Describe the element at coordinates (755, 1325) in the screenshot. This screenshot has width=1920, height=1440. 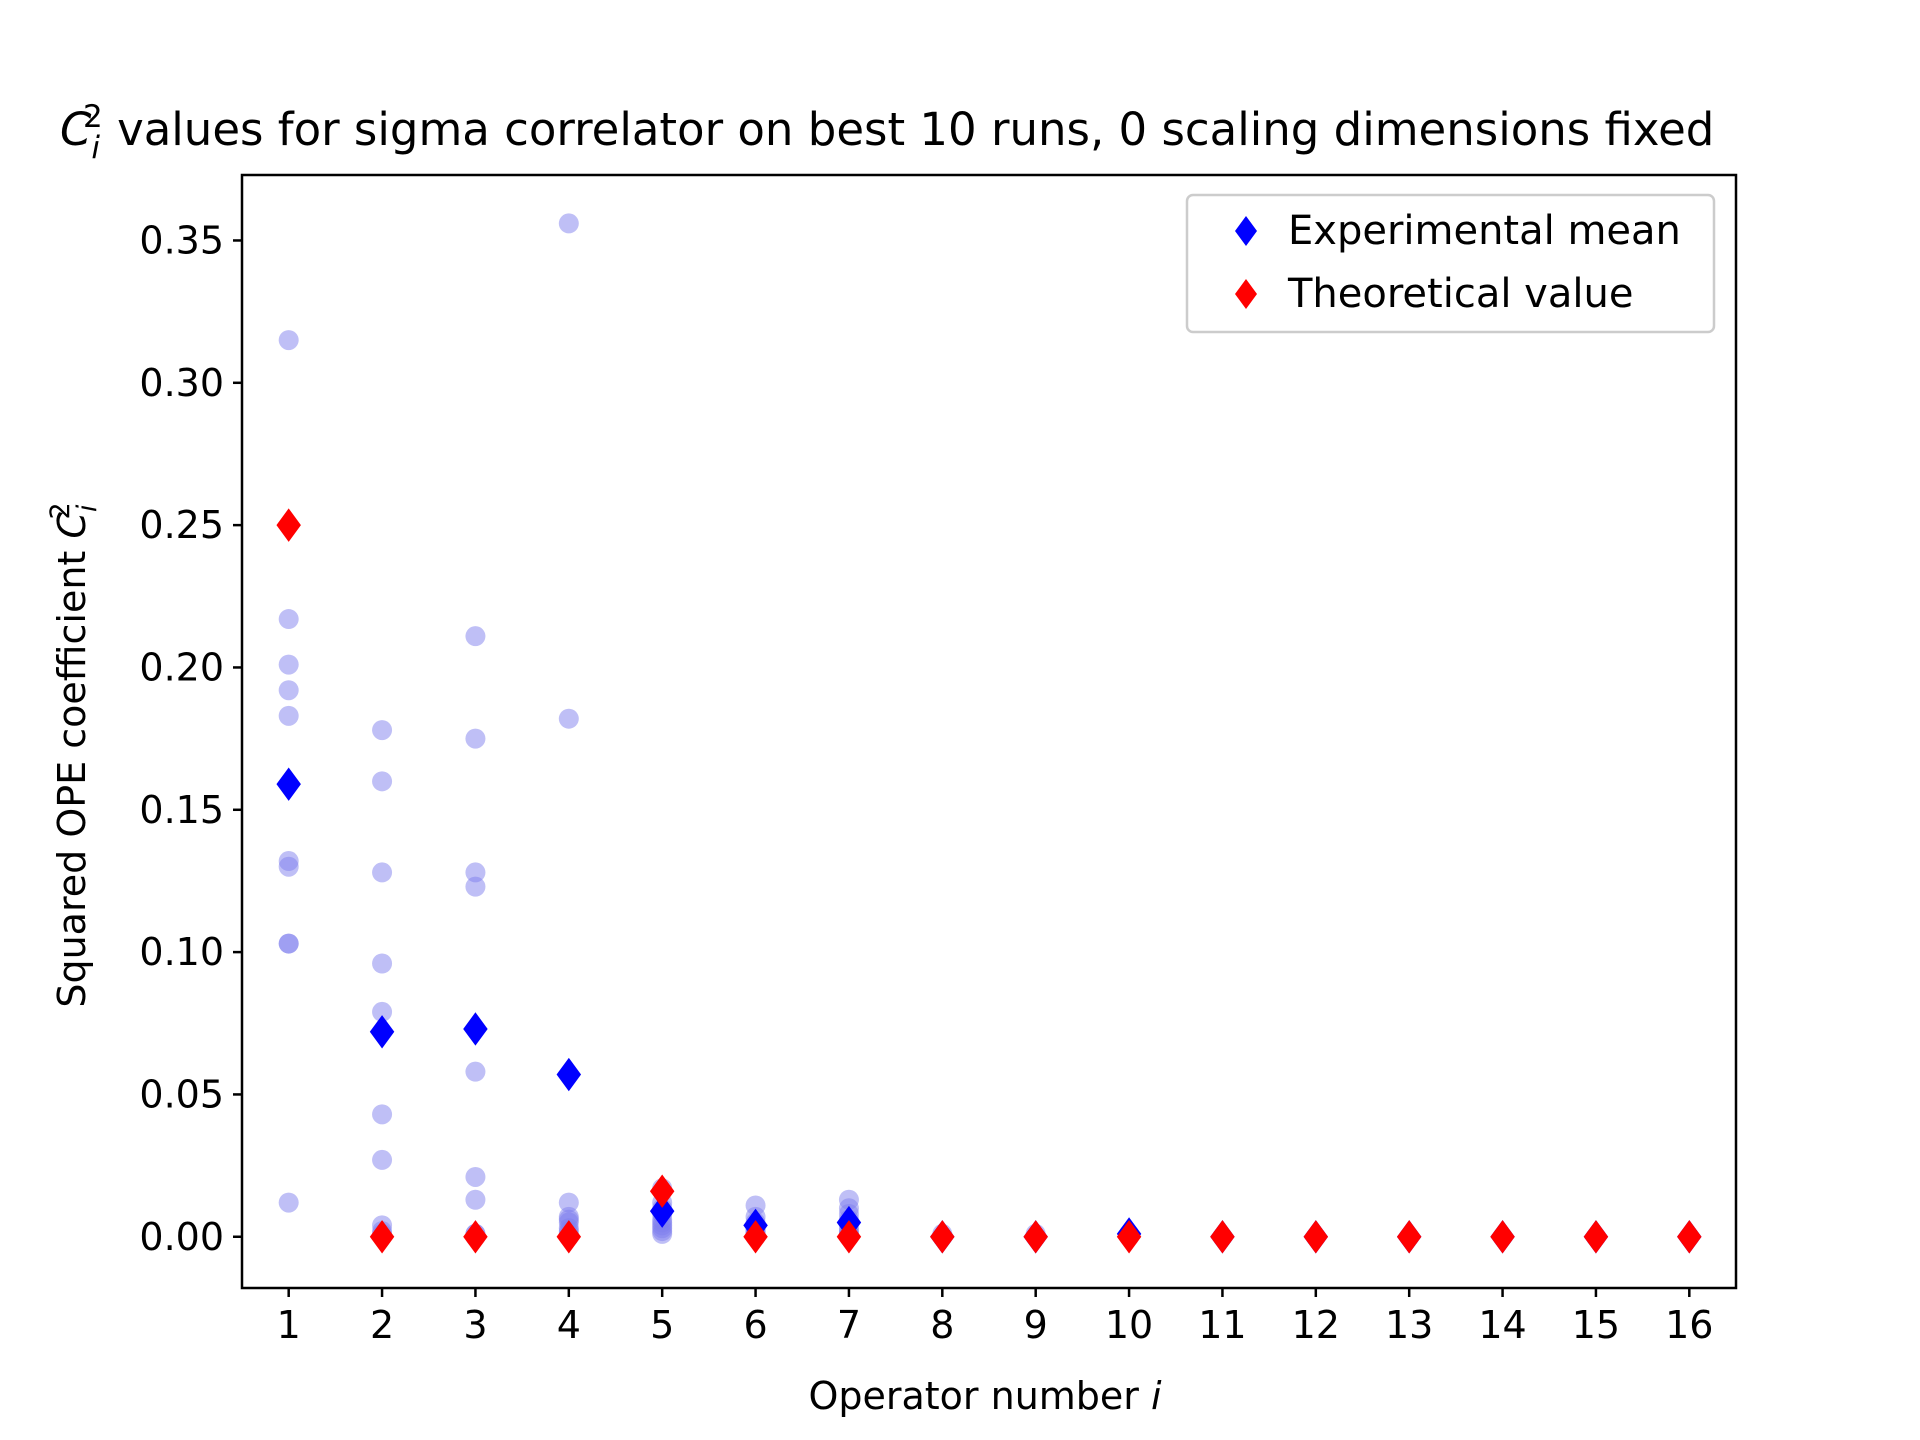
I see `x-tick-label: 6` at that location.